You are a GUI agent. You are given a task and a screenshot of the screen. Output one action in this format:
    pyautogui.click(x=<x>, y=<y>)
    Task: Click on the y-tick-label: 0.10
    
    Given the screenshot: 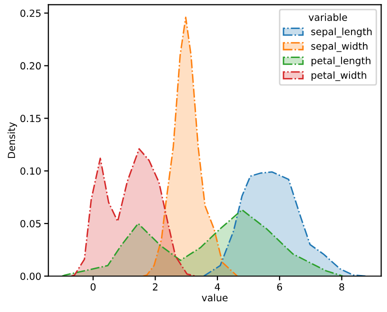 What is the action you would take?
    pyautogui.click(x=30, y=171)
    